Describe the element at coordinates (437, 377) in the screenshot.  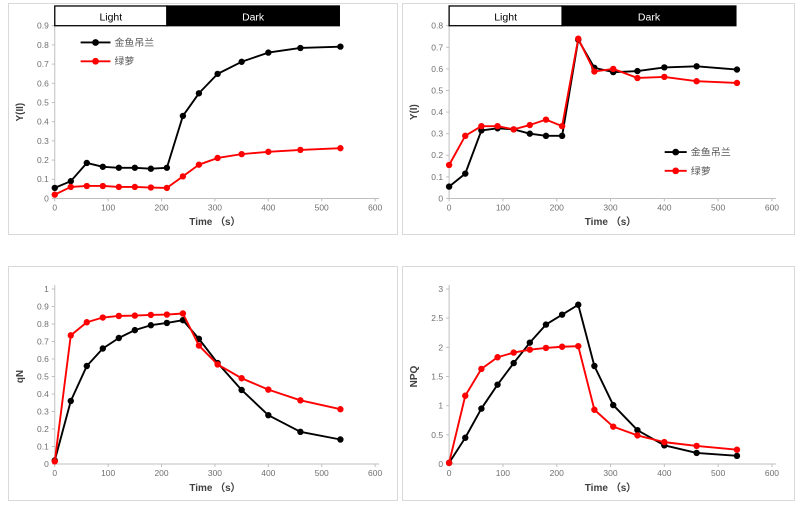
I see `y-tick-label: 1.5` at that location.